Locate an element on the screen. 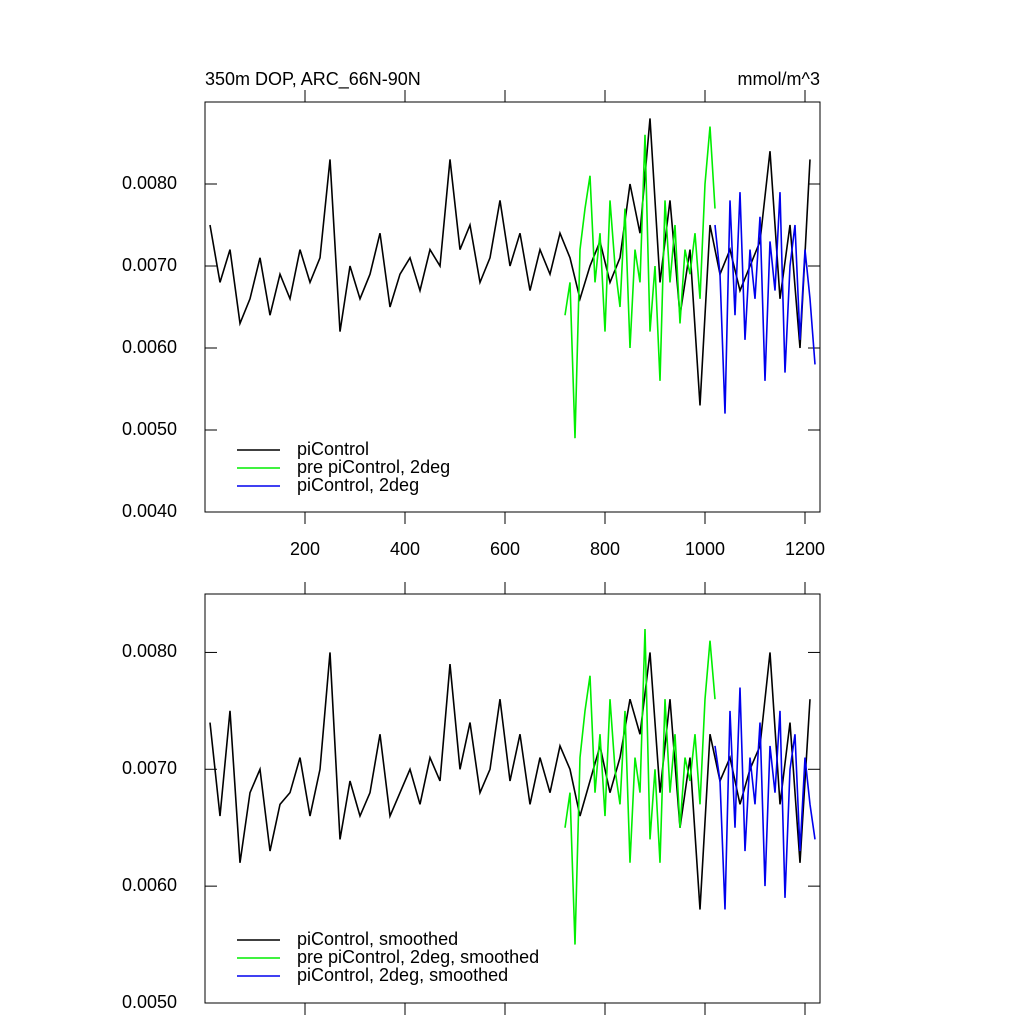 The image size is (1024, 1024). x-tick-label: 200 is located at coordinates (305, 549).